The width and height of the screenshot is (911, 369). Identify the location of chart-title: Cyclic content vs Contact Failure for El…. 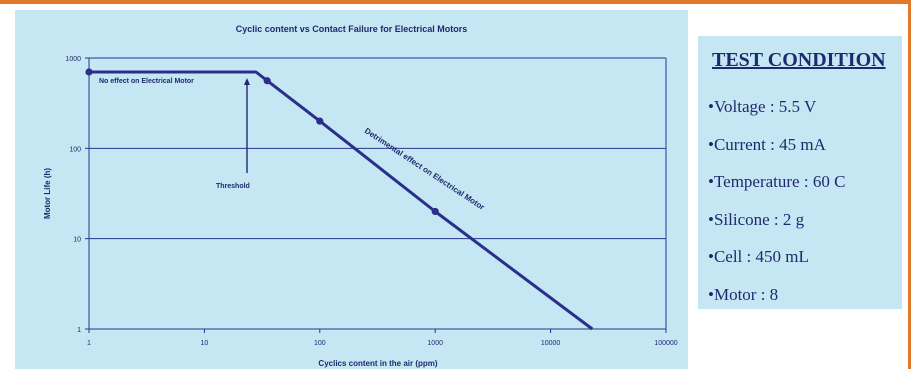
(351, 29).